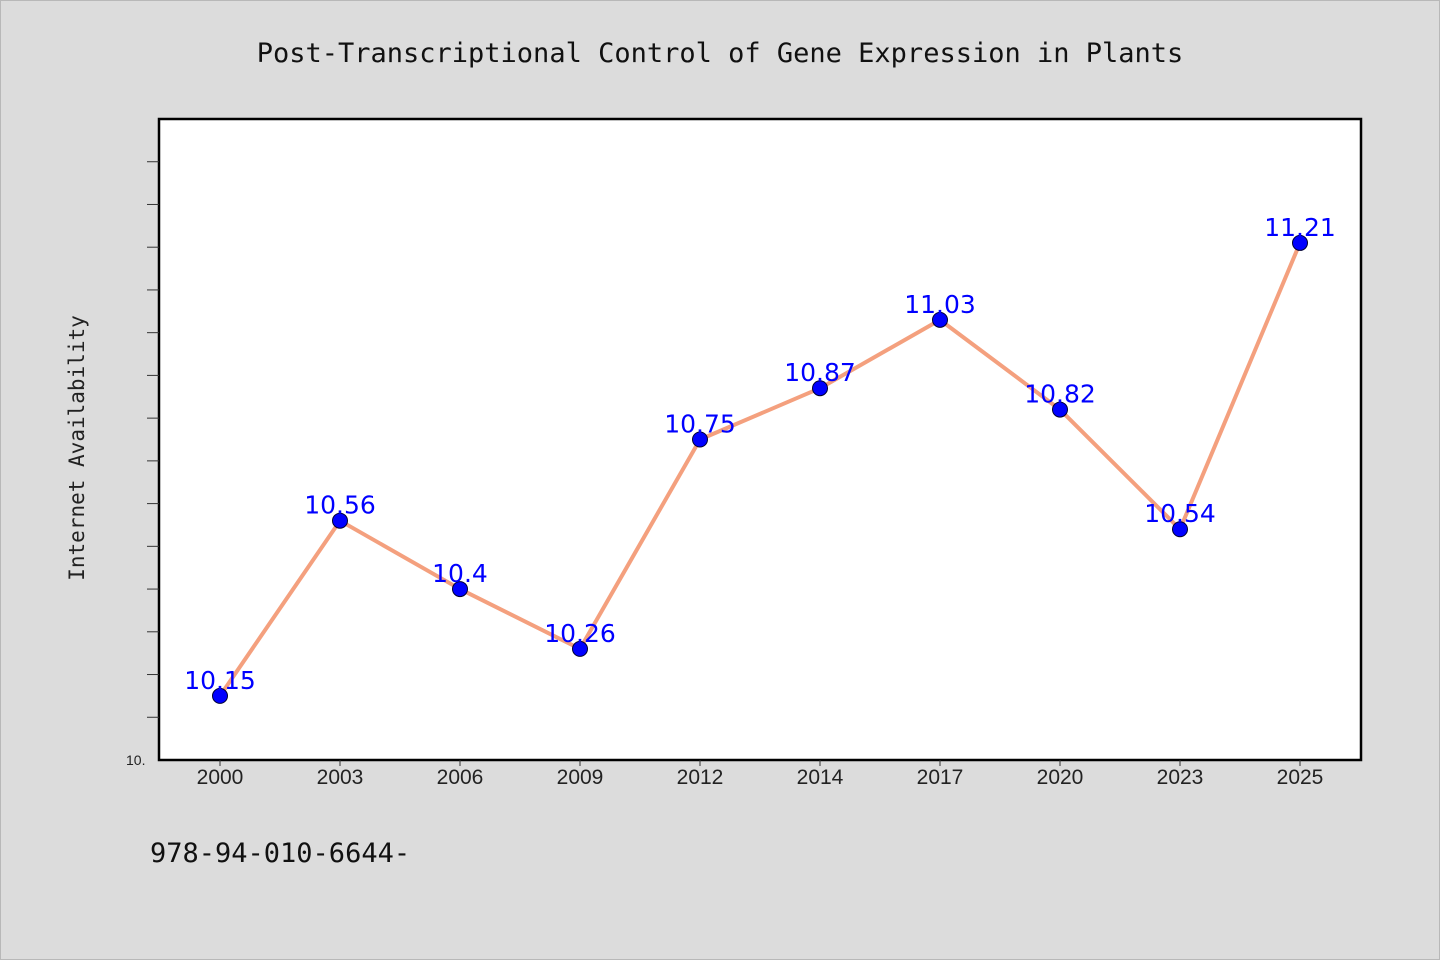  I want to click on data-label: 10.56, so click(340, 505).